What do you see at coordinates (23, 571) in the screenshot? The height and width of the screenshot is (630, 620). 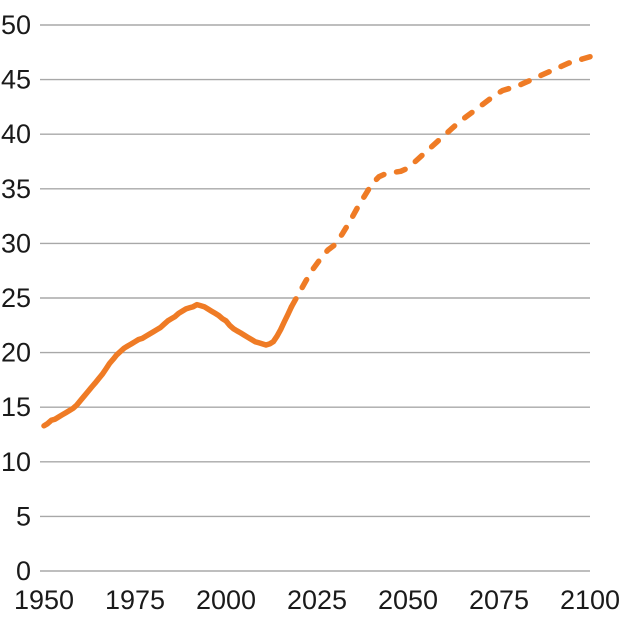 I see `y-tick-label-0: 0` at bounding box center [23, 571].